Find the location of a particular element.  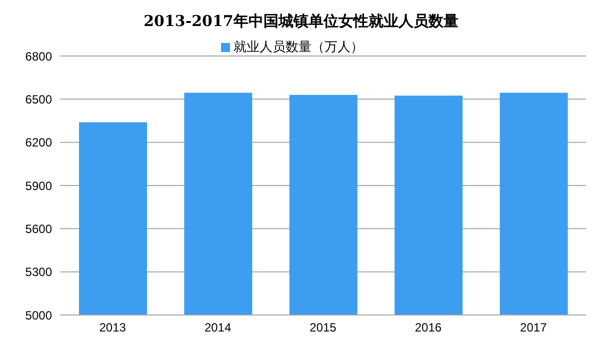

legend-label: 就业人员数量（万人） is located at coordinates (299, 46).